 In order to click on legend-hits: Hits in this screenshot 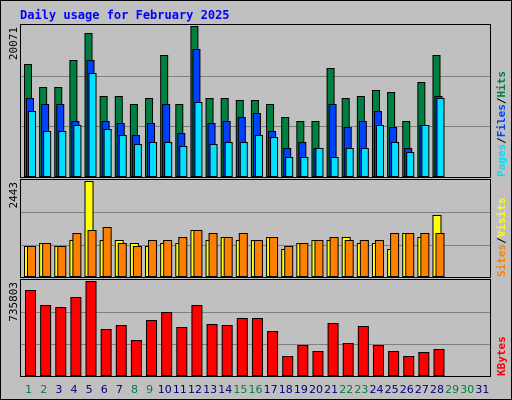, I will do `click(501, 84)`.